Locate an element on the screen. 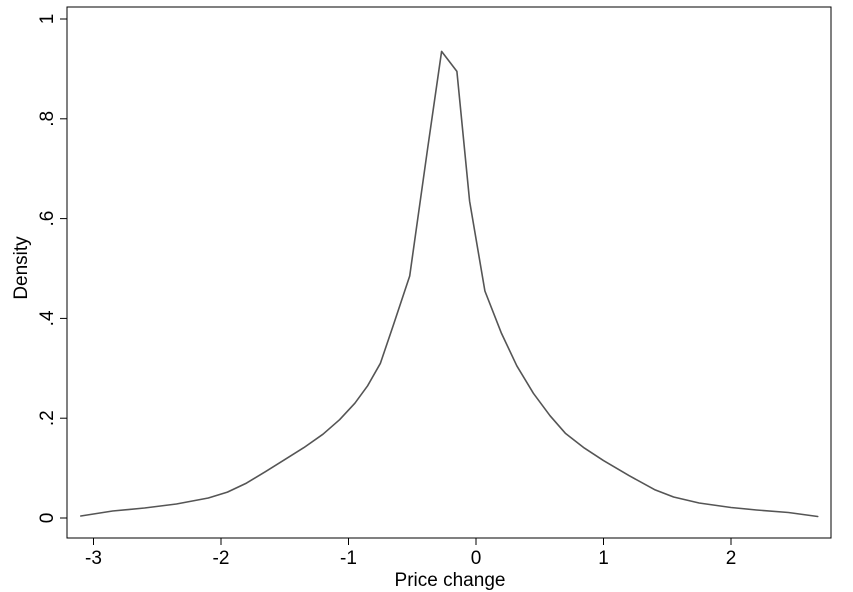 Image resolution: width=853 pixels, height=592 pixels. y-tick-label: .6 is located at coordinates (47, 219).